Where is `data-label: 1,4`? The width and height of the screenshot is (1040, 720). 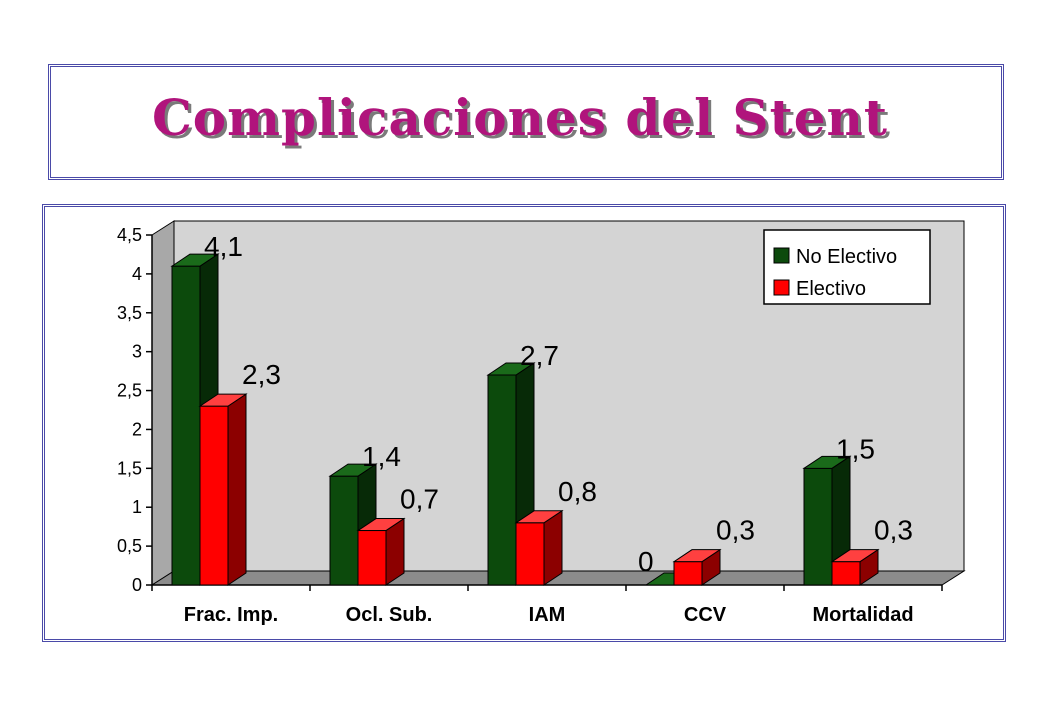 data-label: 1,4 is located at coordinates (381, 456).